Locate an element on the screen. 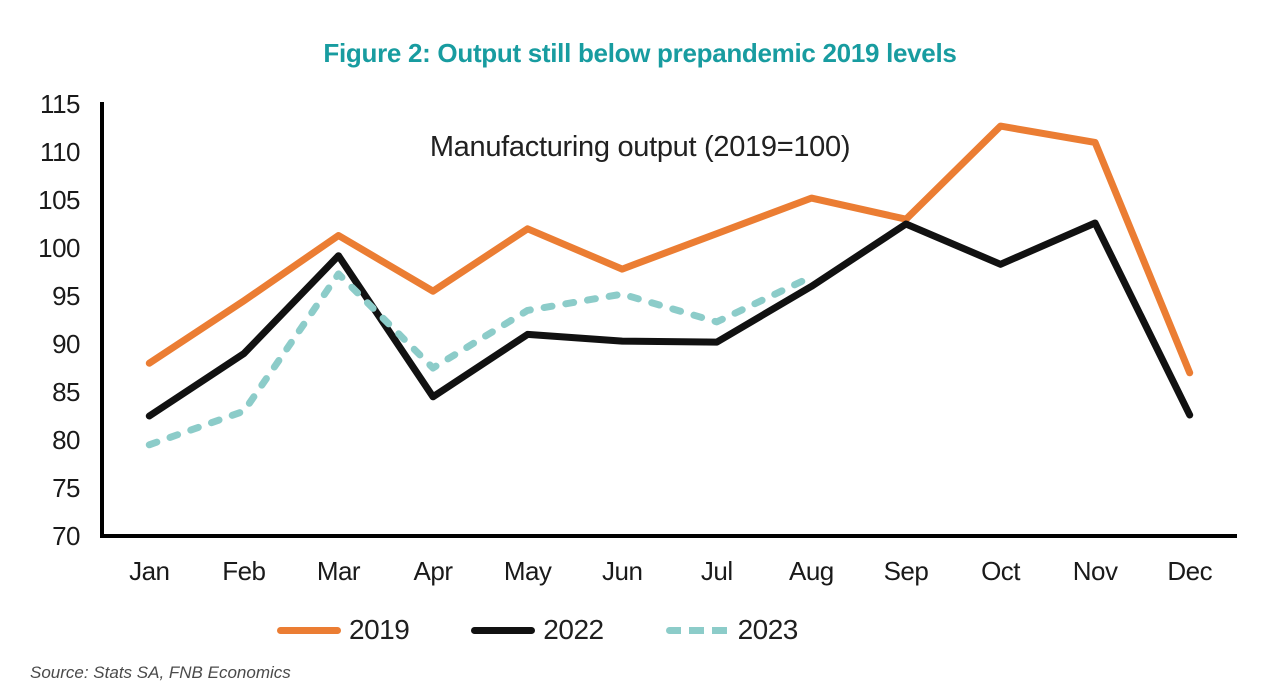  legend-item-2023: 2023 is located at coordinates (732, 630).